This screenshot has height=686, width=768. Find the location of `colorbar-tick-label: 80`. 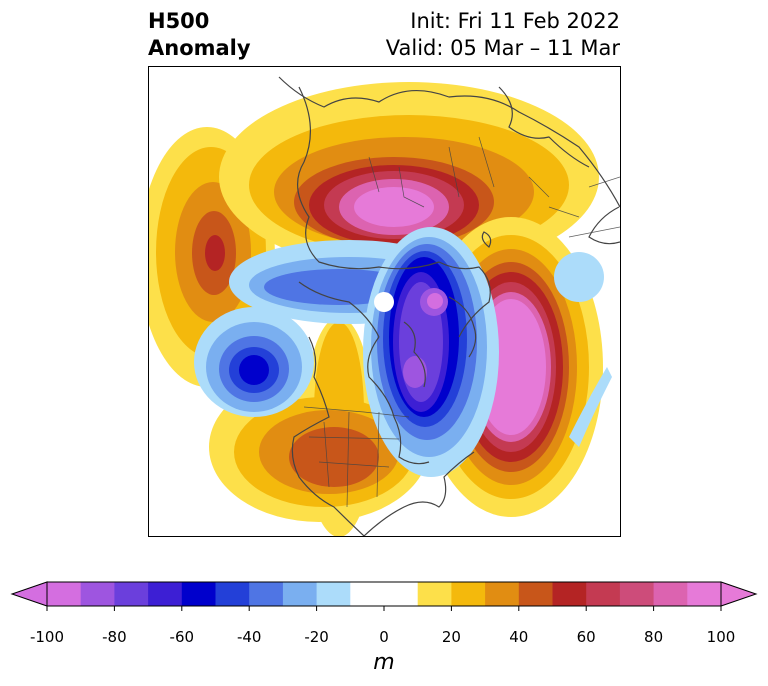

colorbar-tick-label: 80 is located at coordinates (654, 637).